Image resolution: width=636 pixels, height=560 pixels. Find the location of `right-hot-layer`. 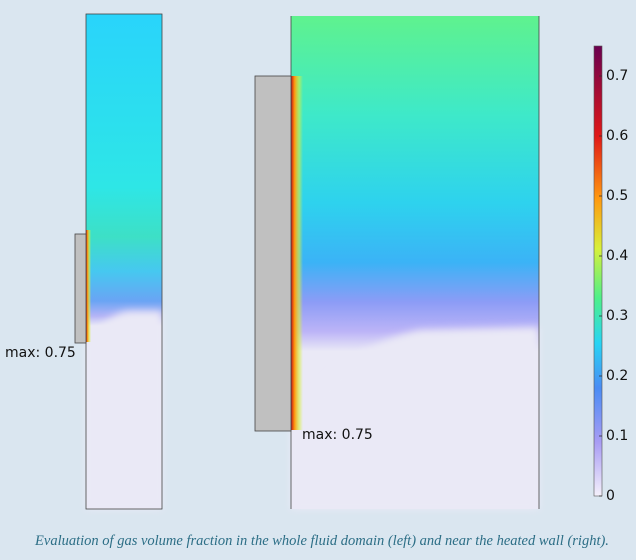

right-hot-layer is located at coordinates (297, 253).